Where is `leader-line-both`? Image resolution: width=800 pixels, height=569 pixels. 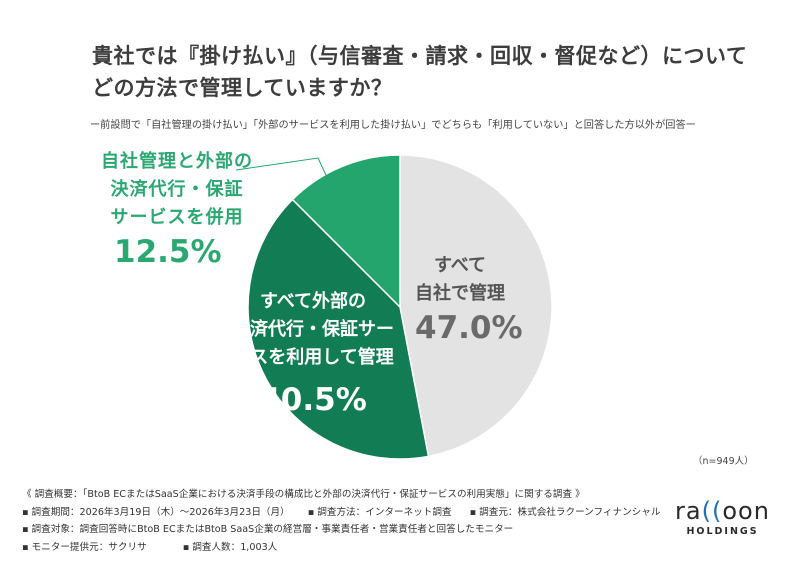 leader-line-both is located at coordinates (284, 173).